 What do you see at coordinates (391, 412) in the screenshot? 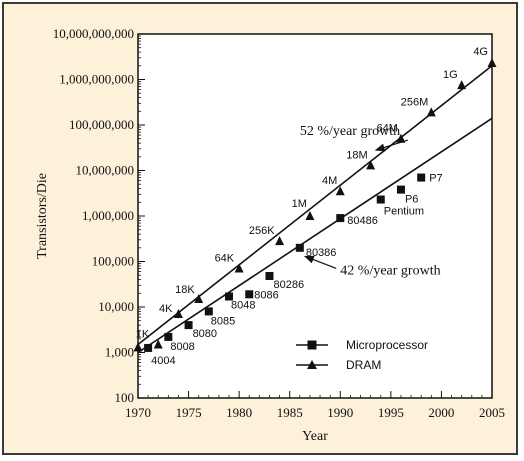
I see `x-tick-label: 1995` at bounding box center [391, 412].